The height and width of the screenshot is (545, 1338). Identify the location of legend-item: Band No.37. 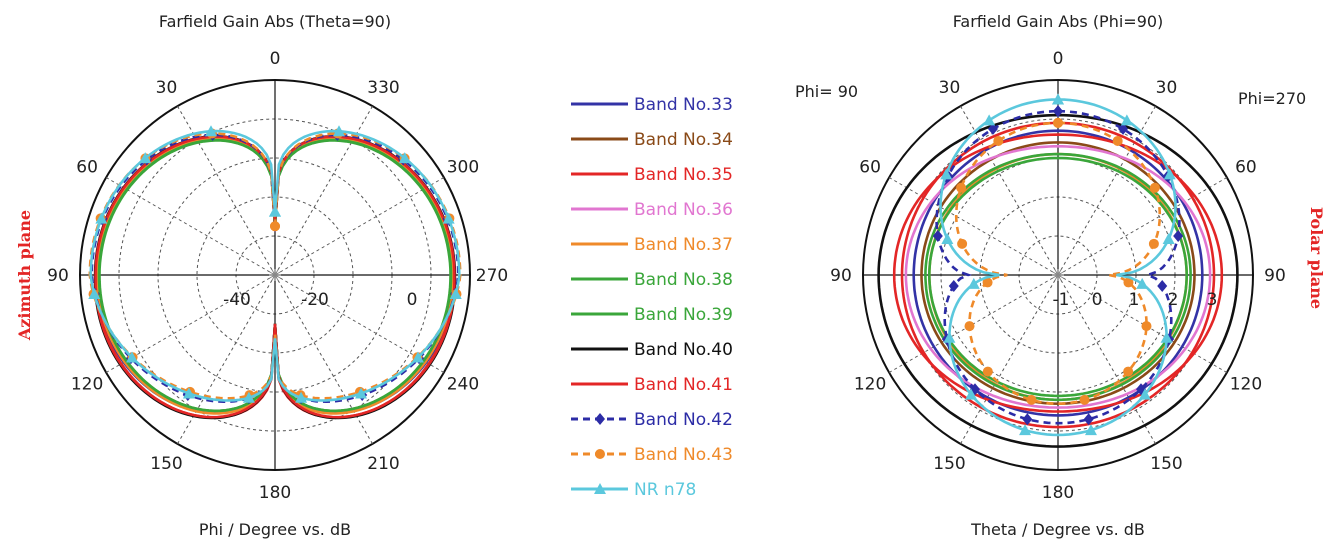
(652, 245).